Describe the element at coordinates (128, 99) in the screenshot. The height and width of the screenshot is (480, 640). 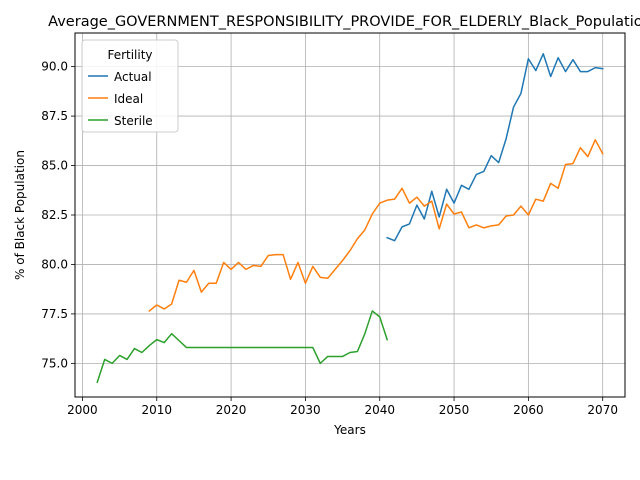
I see `legend-label-ideal: Ideal` at that location.